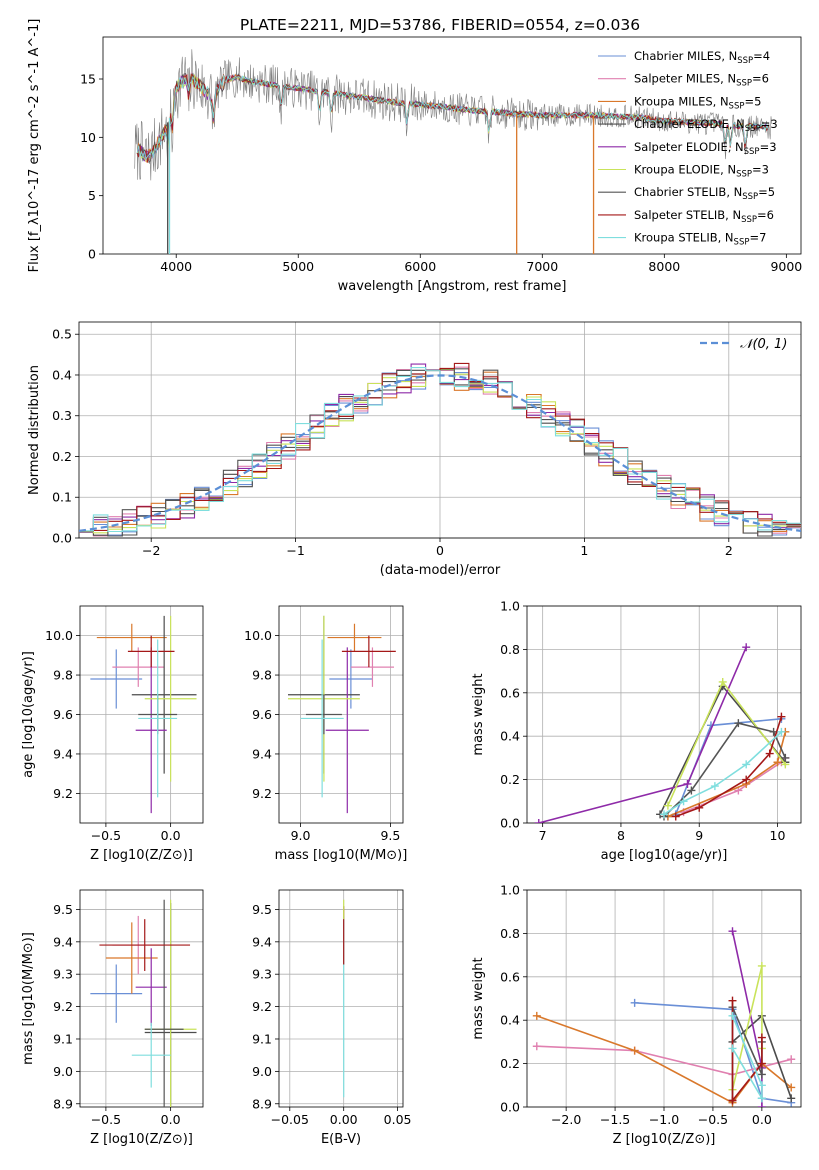 The image size is (819, 1170). Describe the element at coordinates (664, 266) in the screenshot. I see `x-tick-label: 8000` at that location.